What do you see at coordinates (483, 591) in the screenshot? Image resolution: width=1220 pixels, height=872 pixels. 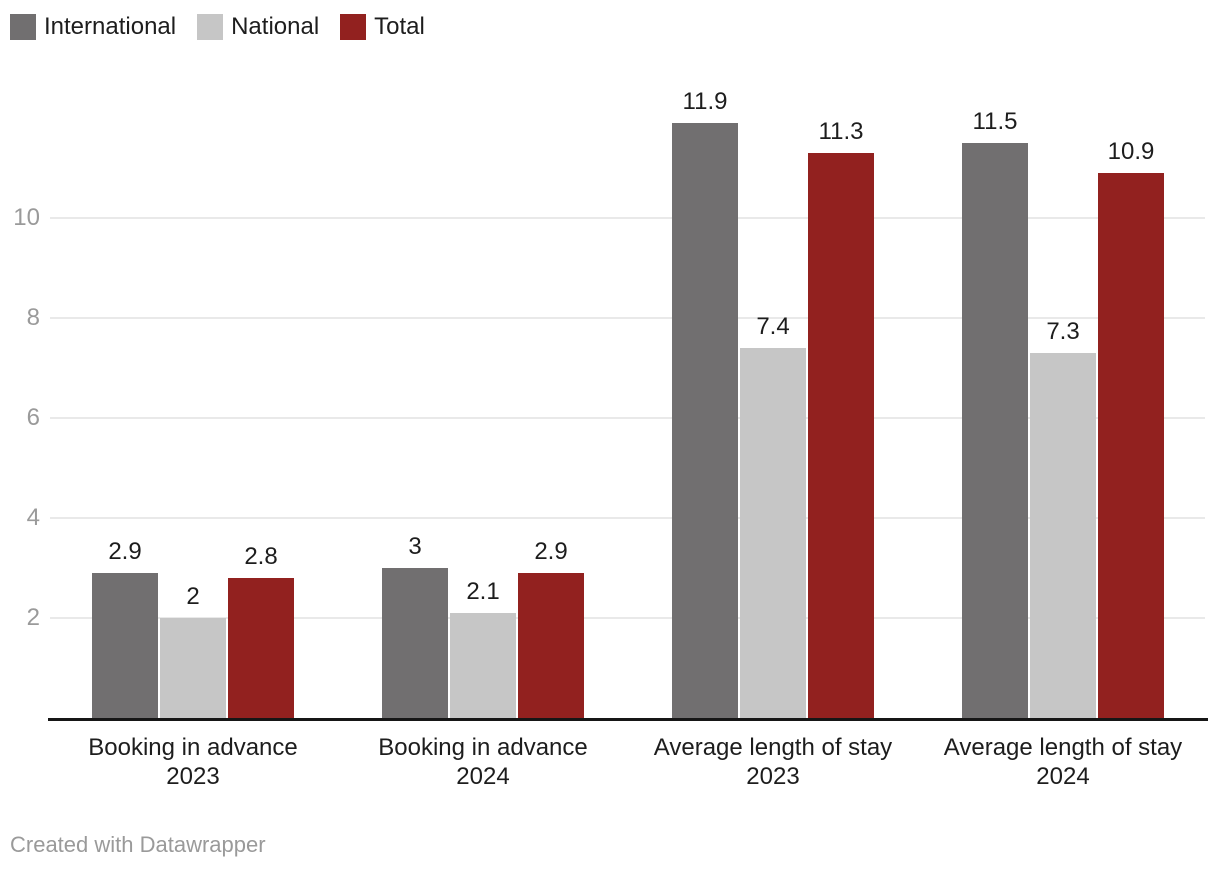 I see `bar-value-label: 2.1` at bounding box center [483, 591].